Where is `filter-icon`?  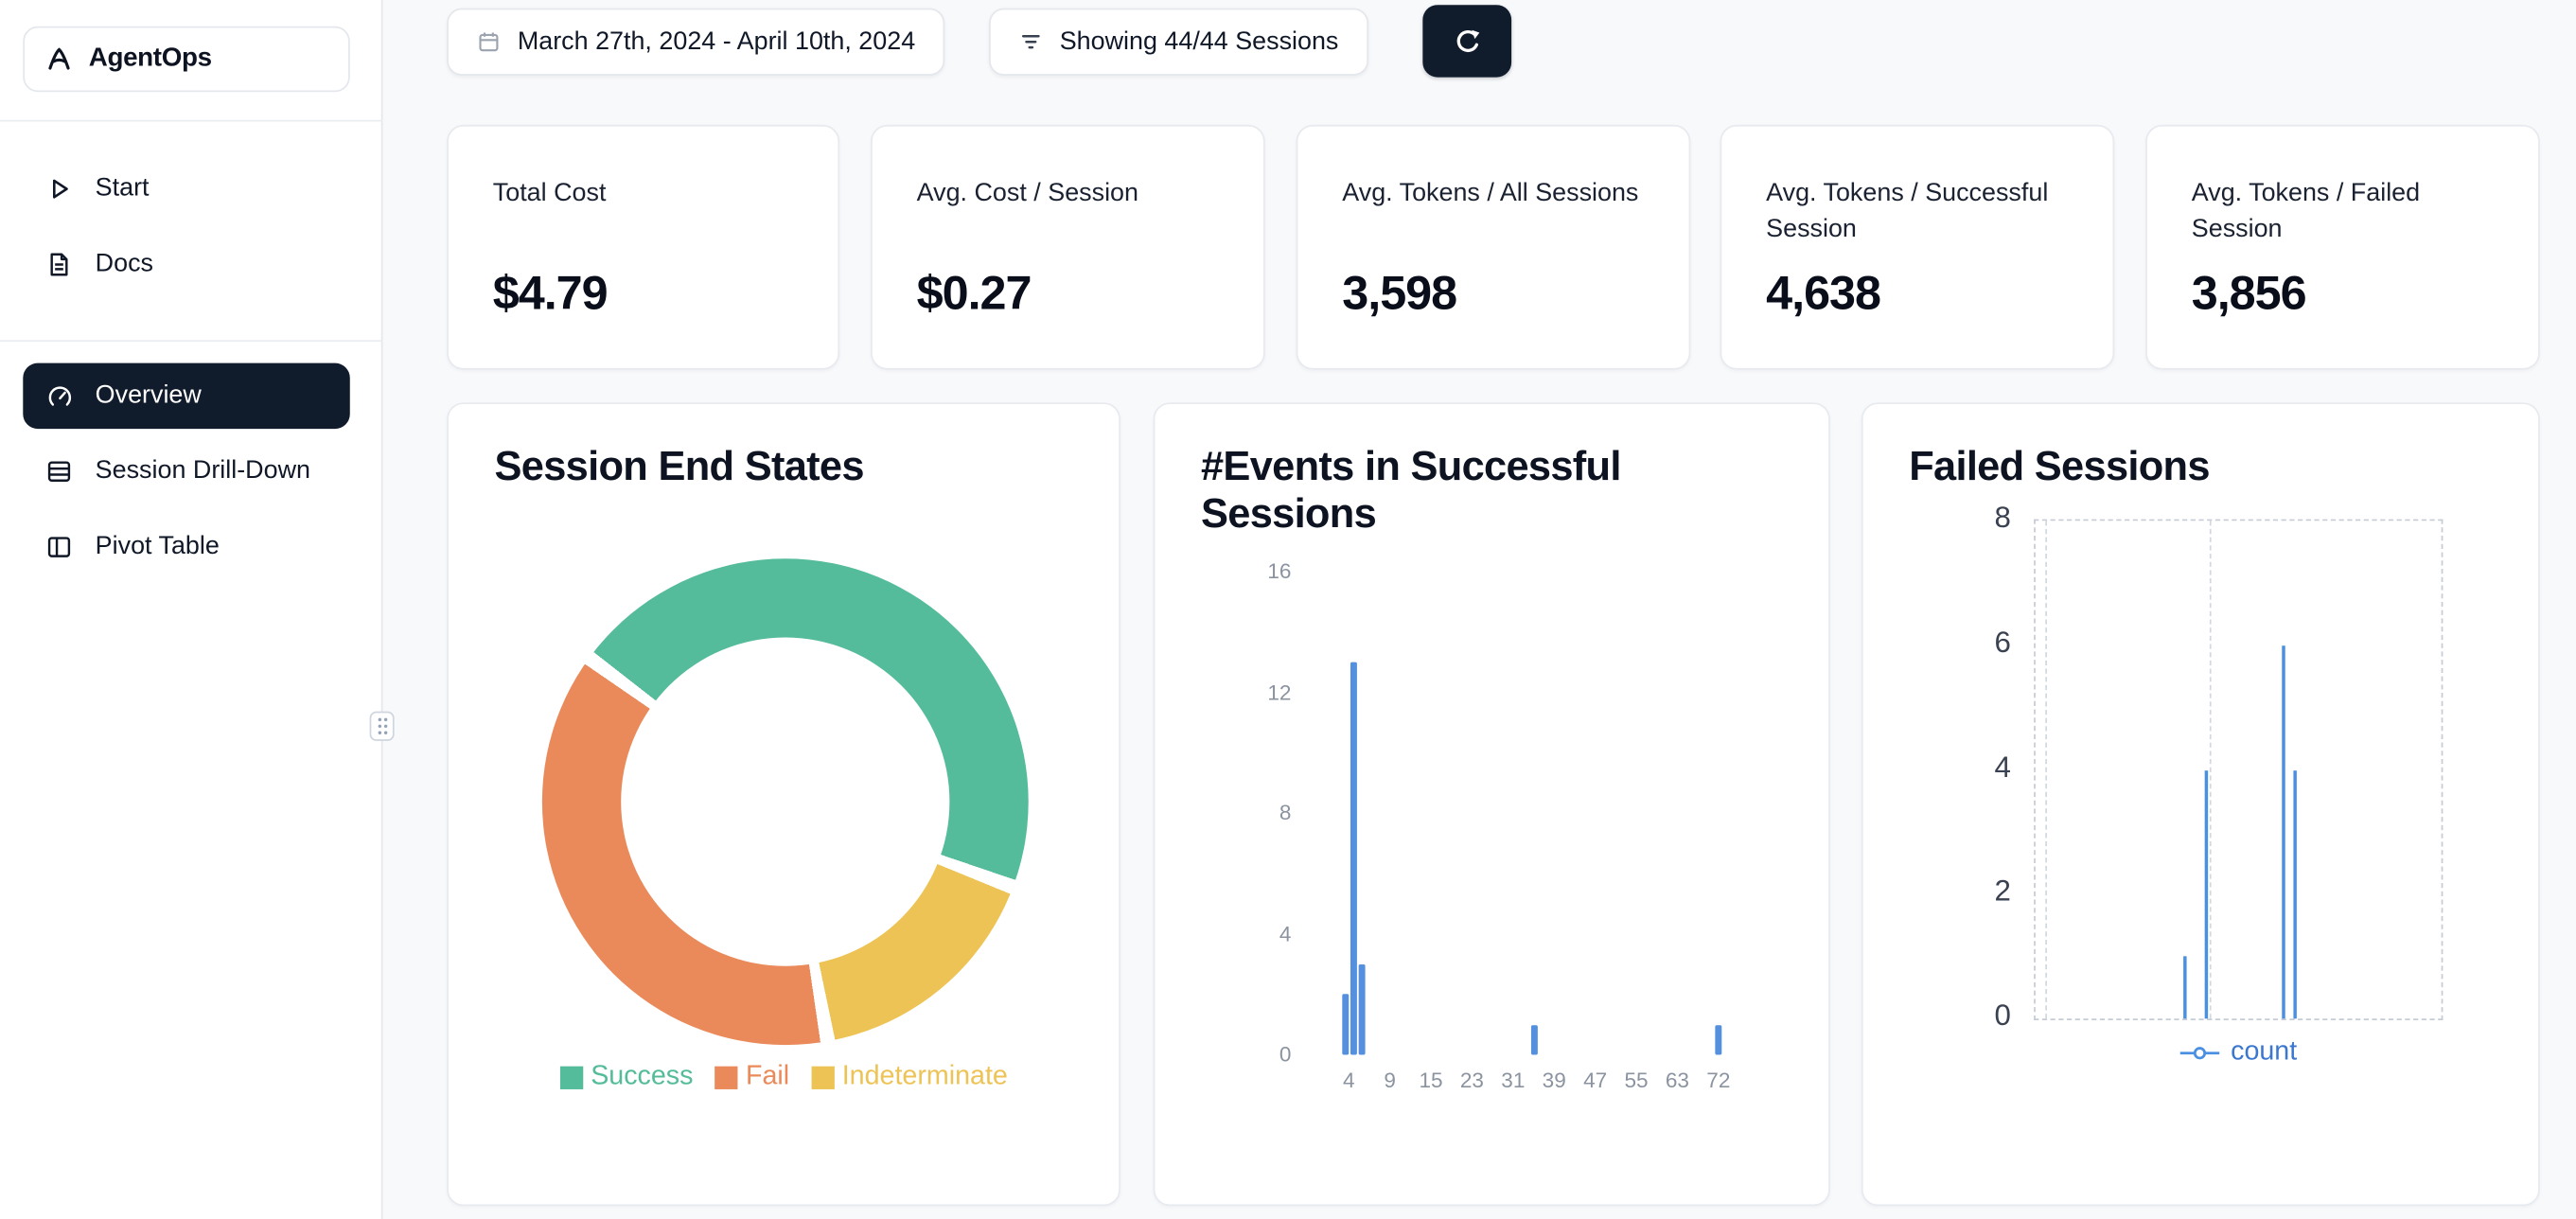
filter-icon is located at coordinates (1030, 41).